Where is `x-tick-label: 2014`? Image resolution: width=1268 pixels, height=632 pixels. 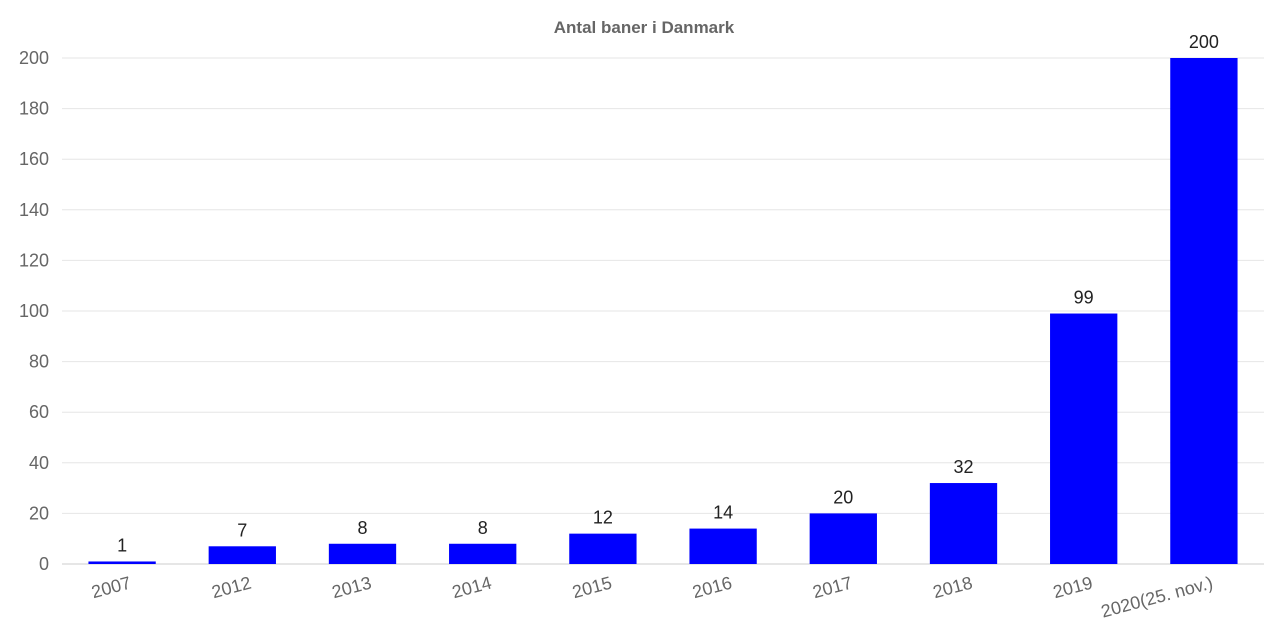 x-tick-label: 2014 is located at coordinates (472, 588).